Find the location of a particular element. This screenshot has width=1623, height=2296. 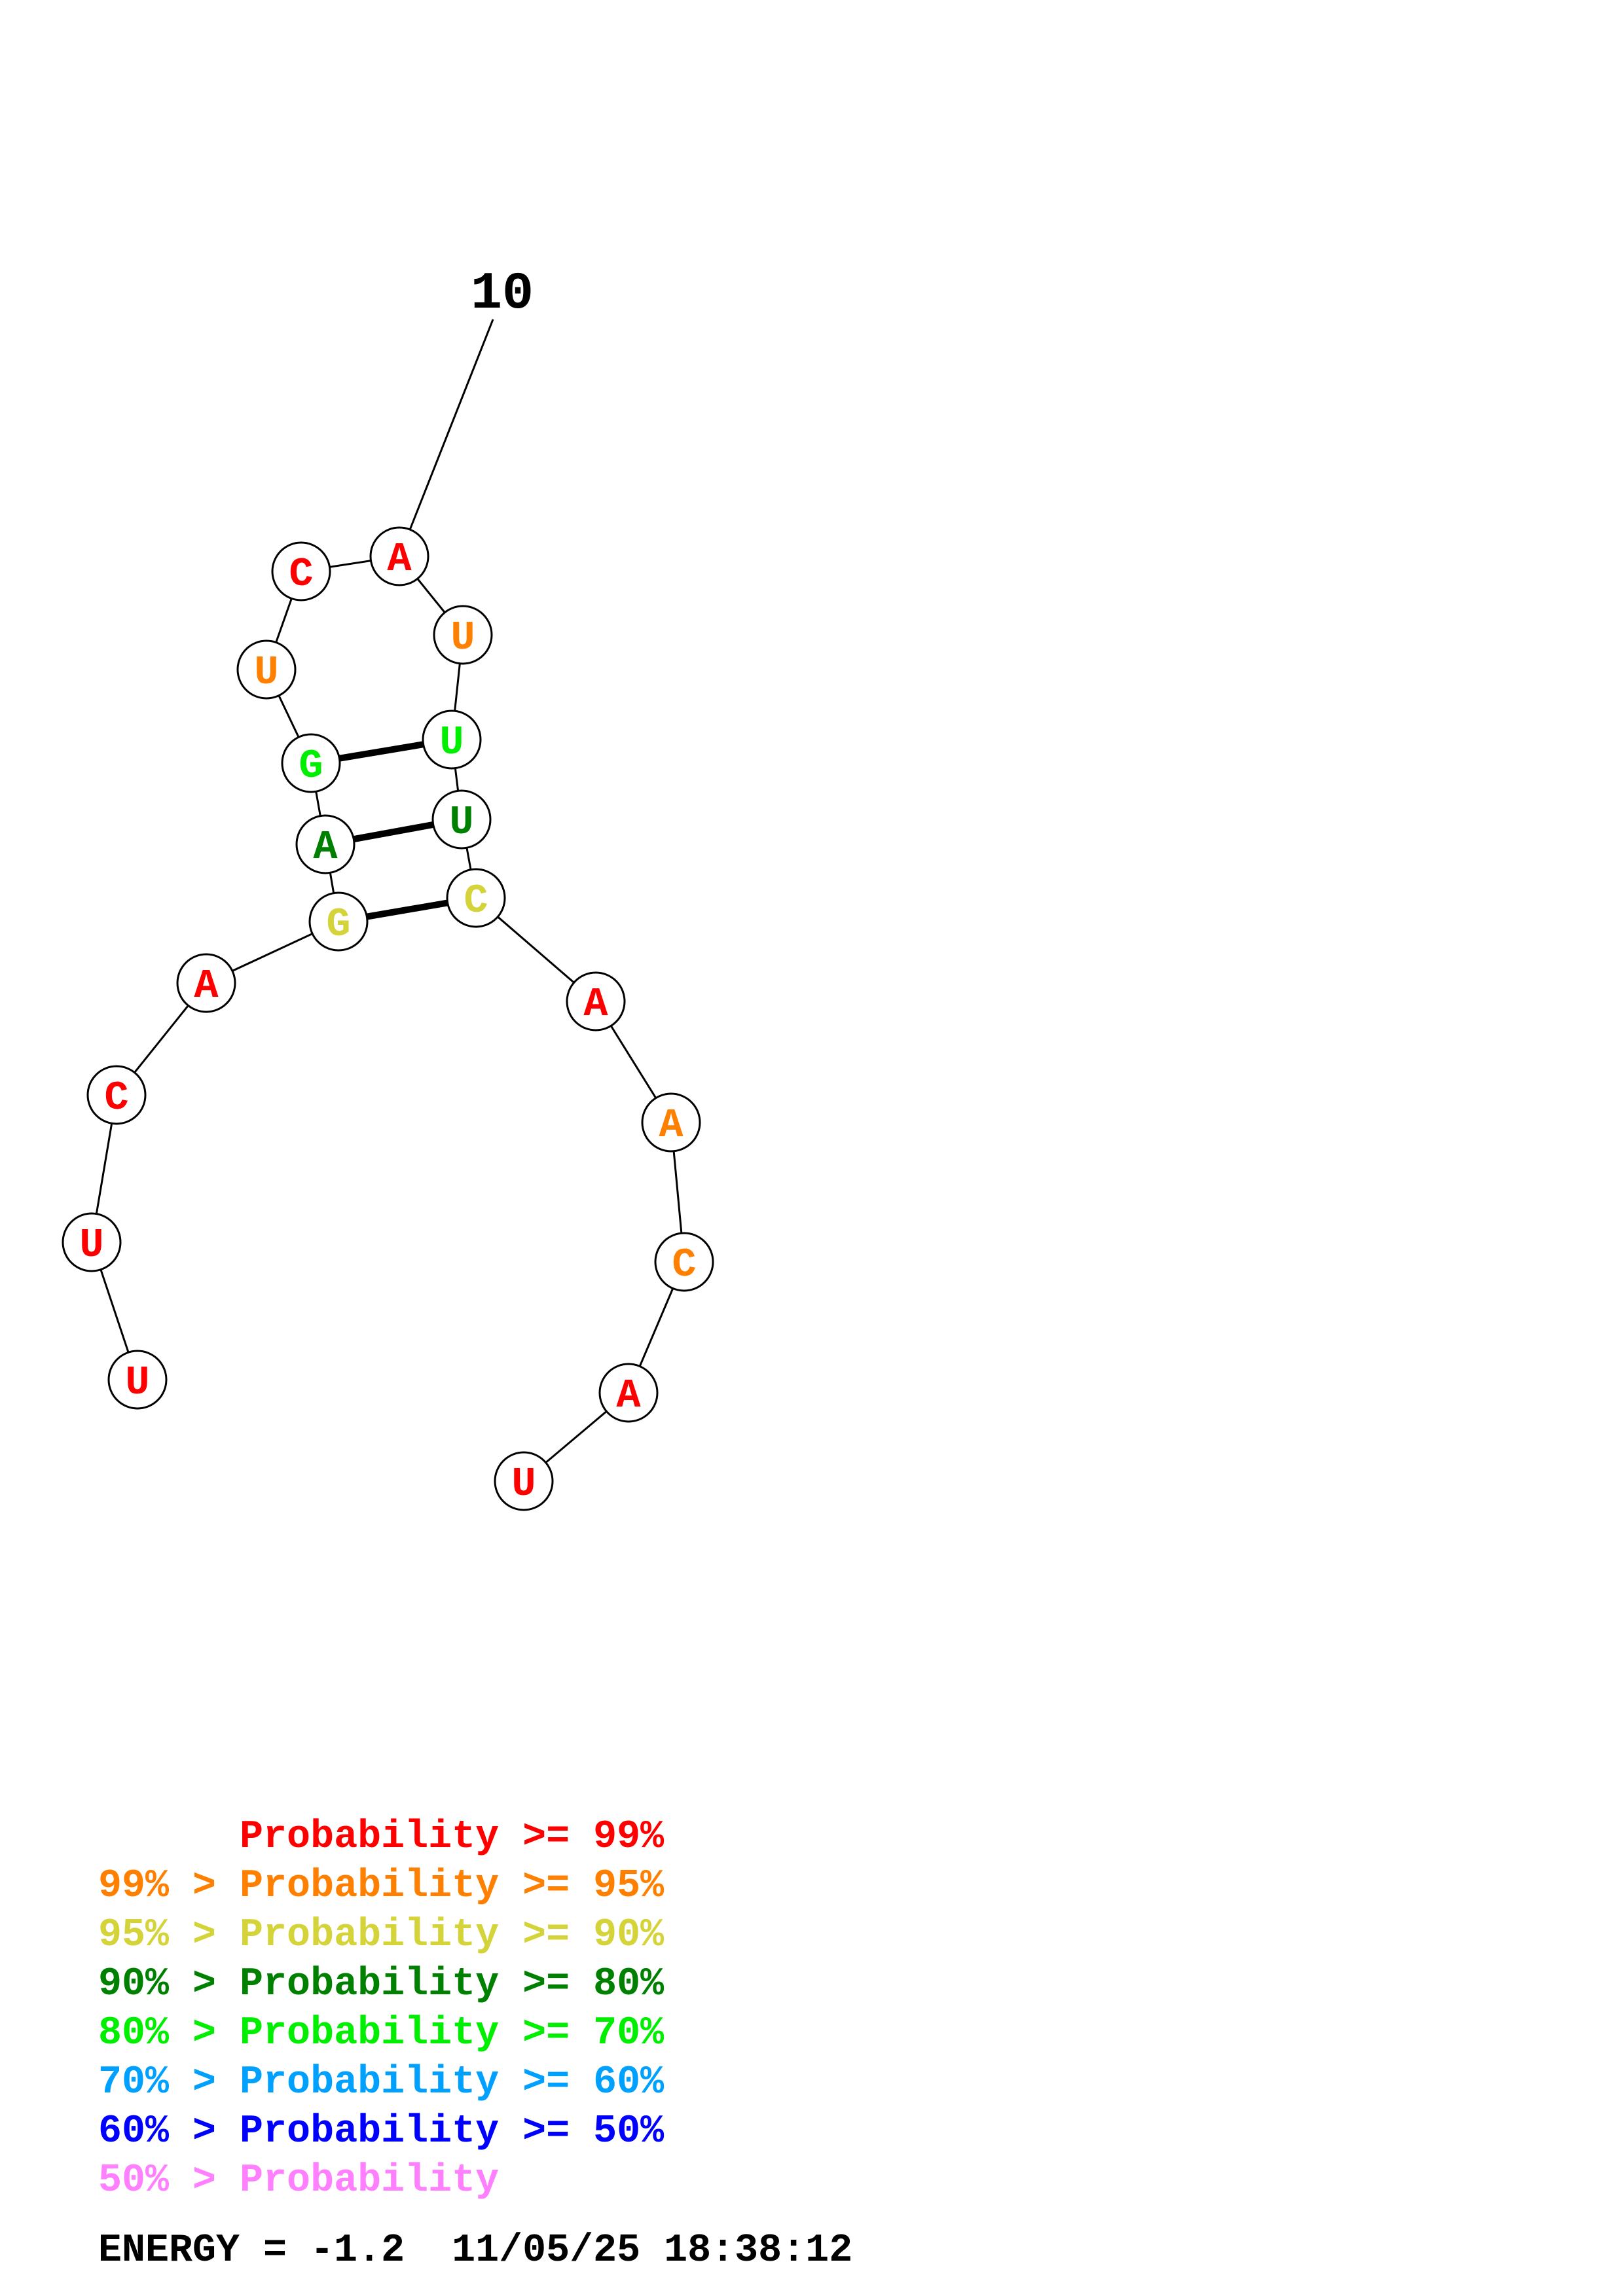

nucleotide-13: U is located at coordinates (461, 819).